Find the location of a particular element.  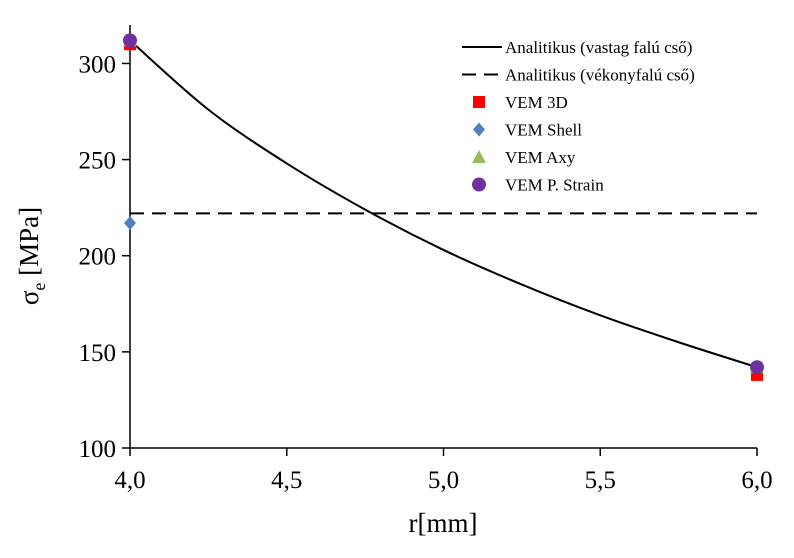

y-axis-title: σe [MPa] is located at coordinates (31, 256).